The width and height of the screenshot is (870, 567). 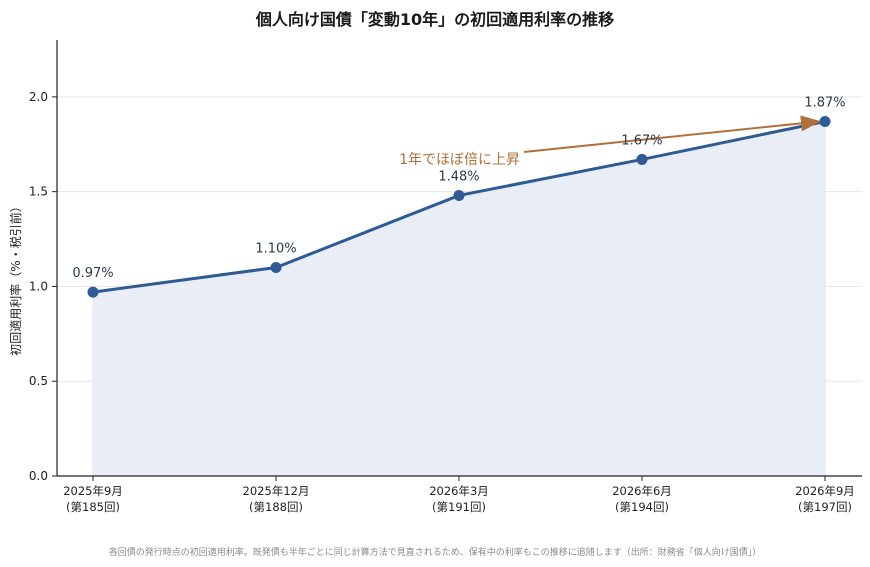 I want to click on y-tick-label: 2.0, so click(x=38, y=97).